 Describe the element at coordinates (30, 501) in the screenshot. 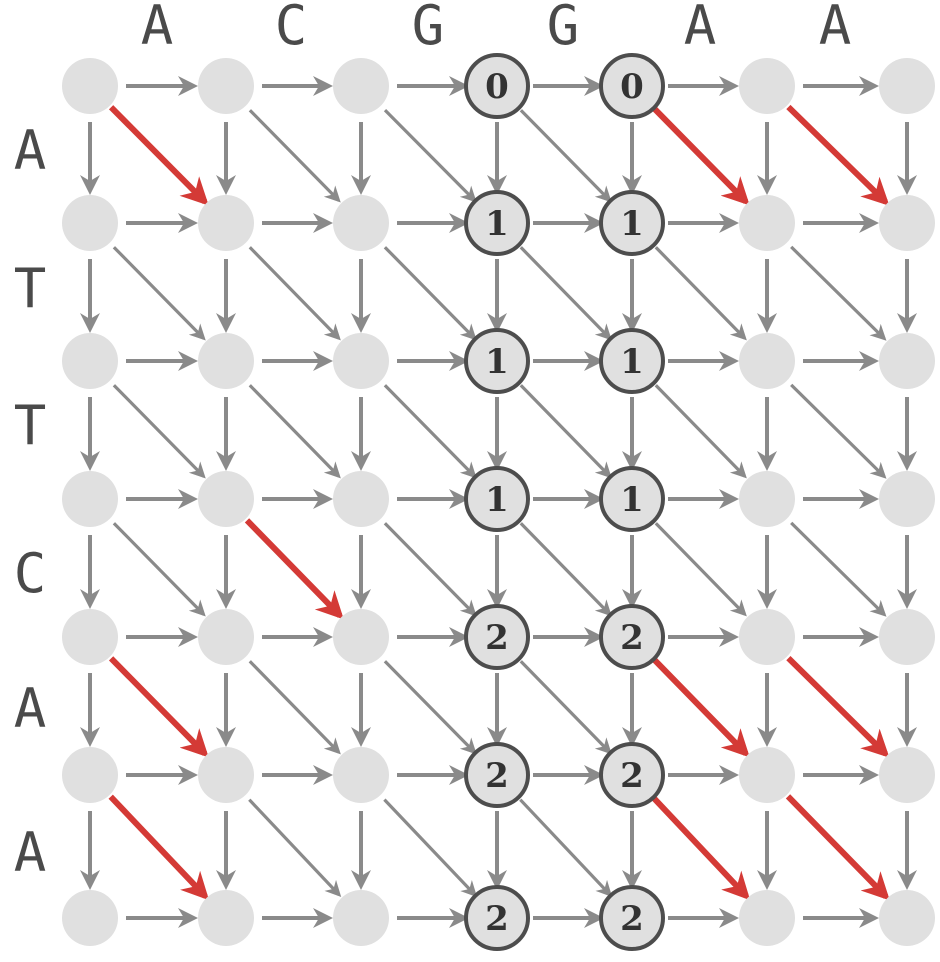

I see `left-sequence-labels: A T T C A A` at that location.